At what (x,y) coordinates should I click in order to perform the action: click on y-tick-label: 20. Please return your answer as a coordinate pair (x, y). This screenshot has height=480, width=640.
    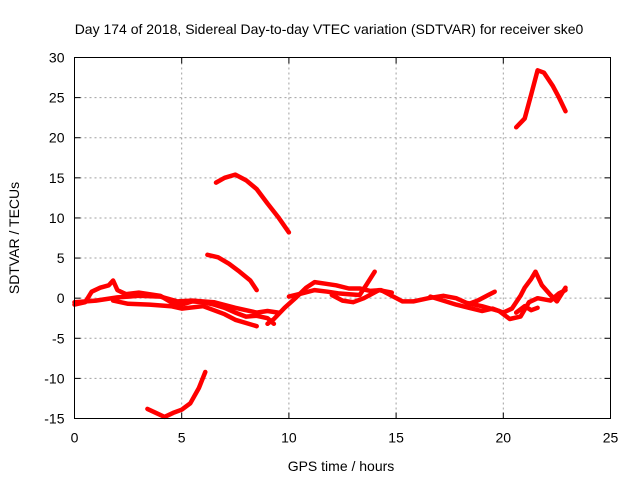
    Looking at the image, I should click on (57, 138).